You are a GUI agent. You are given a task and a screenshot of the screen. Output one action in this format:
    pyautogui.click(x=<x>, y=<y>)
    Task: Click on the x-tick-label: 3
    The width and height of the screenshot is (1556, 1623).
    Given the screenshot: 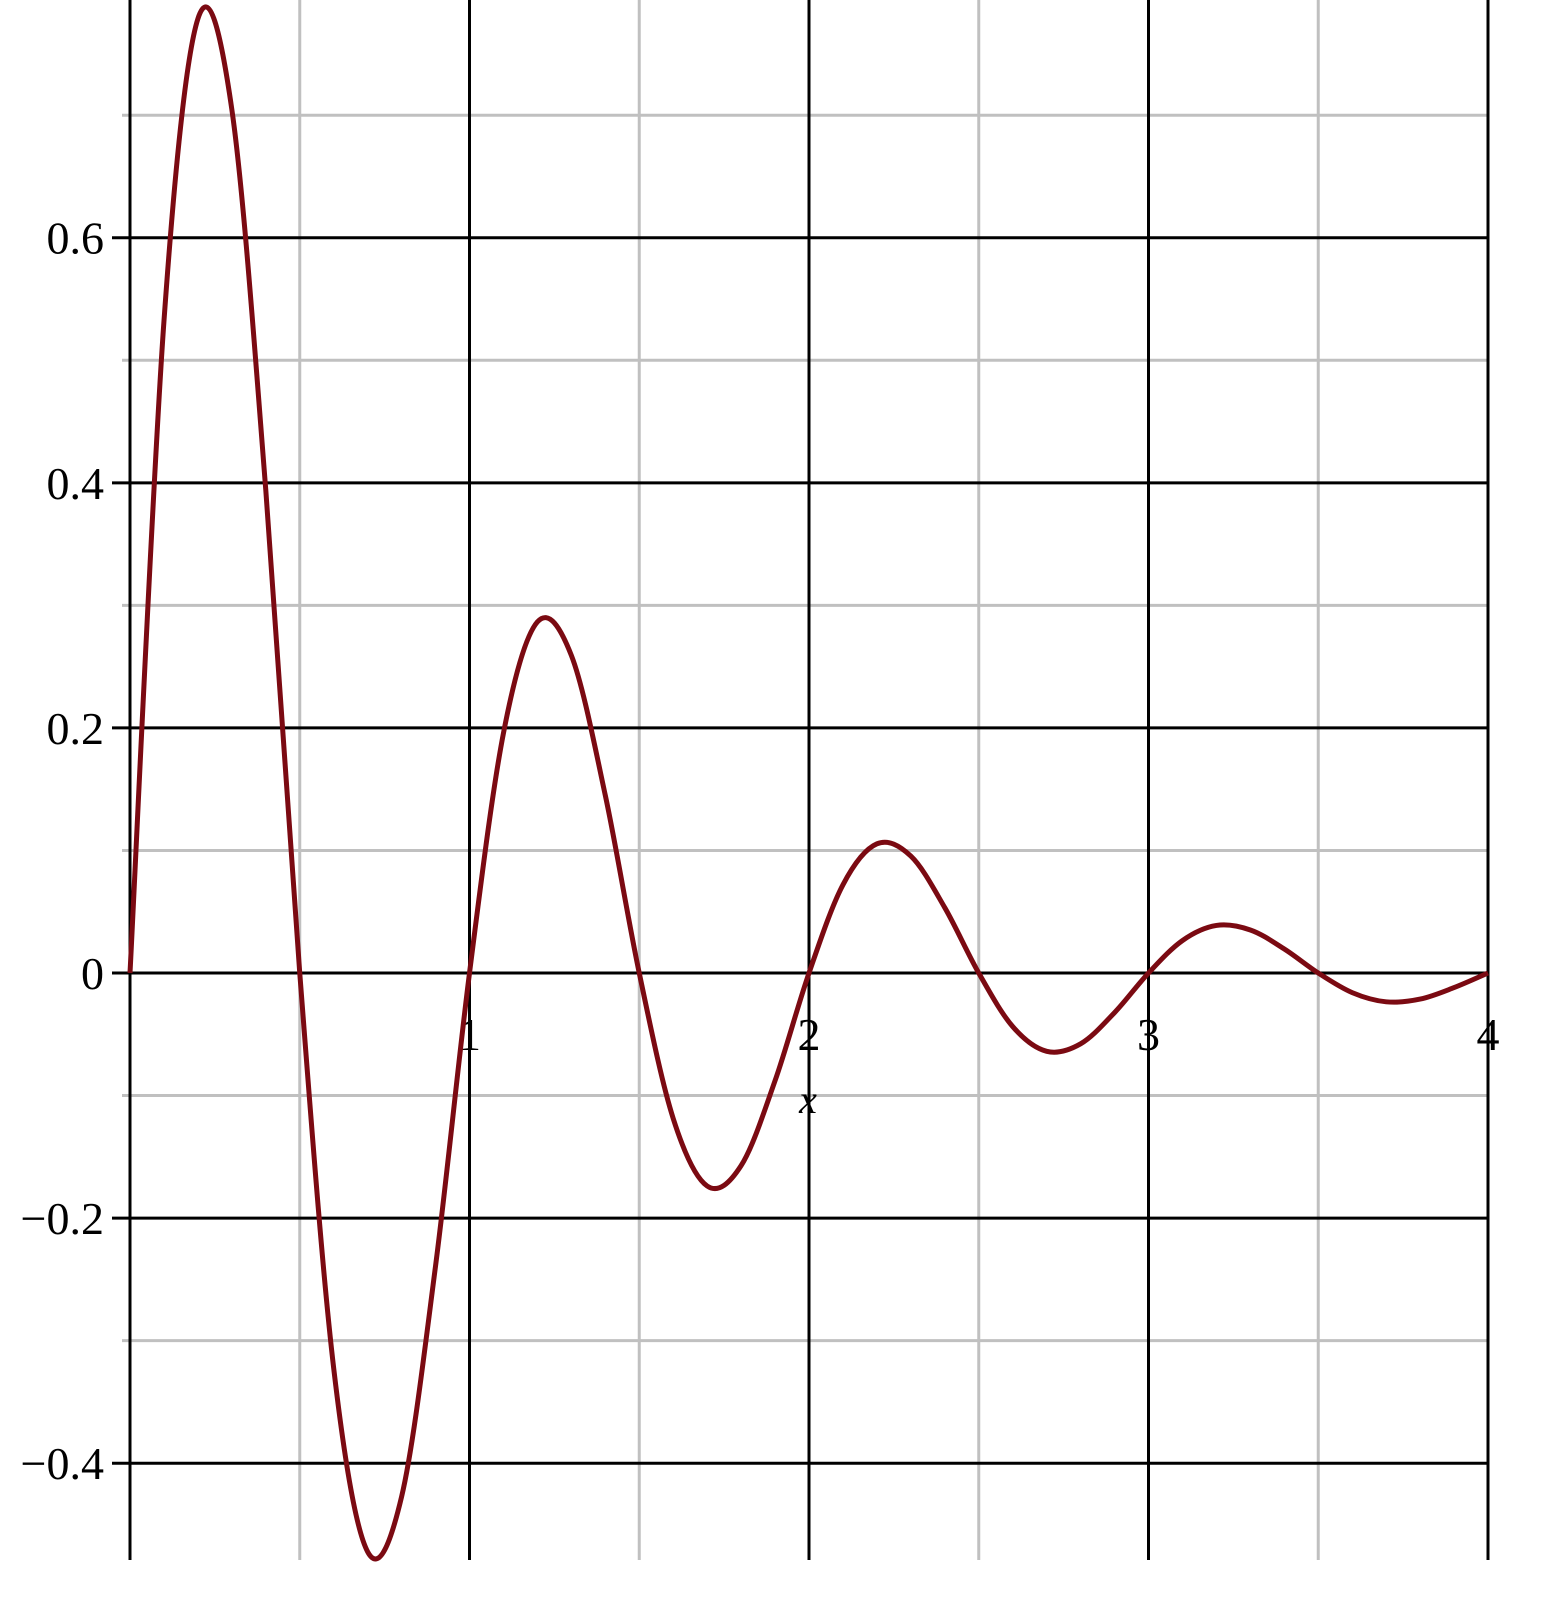 What is the action you would take?
    pyautogui.click(x=1148, y=1034)
    